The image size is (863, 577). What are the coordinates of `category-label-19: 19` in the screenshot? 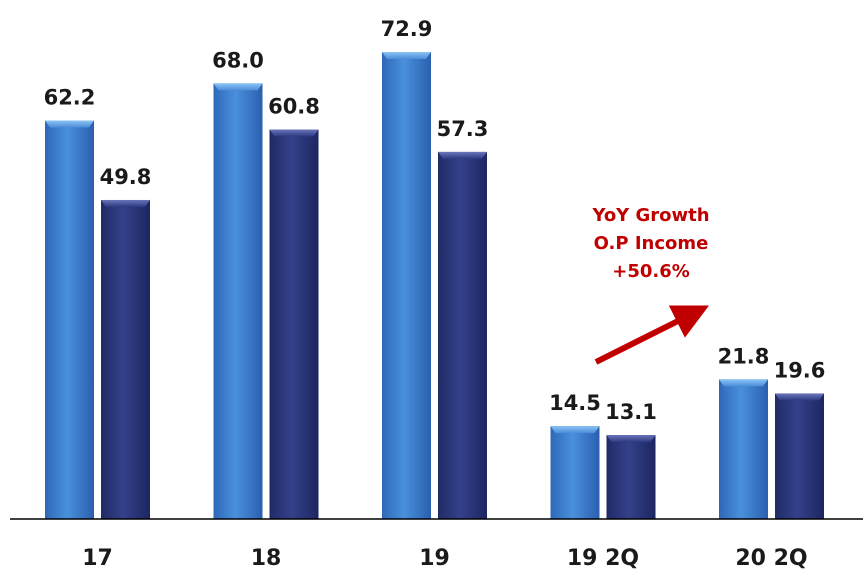 It's located at (434, 558).